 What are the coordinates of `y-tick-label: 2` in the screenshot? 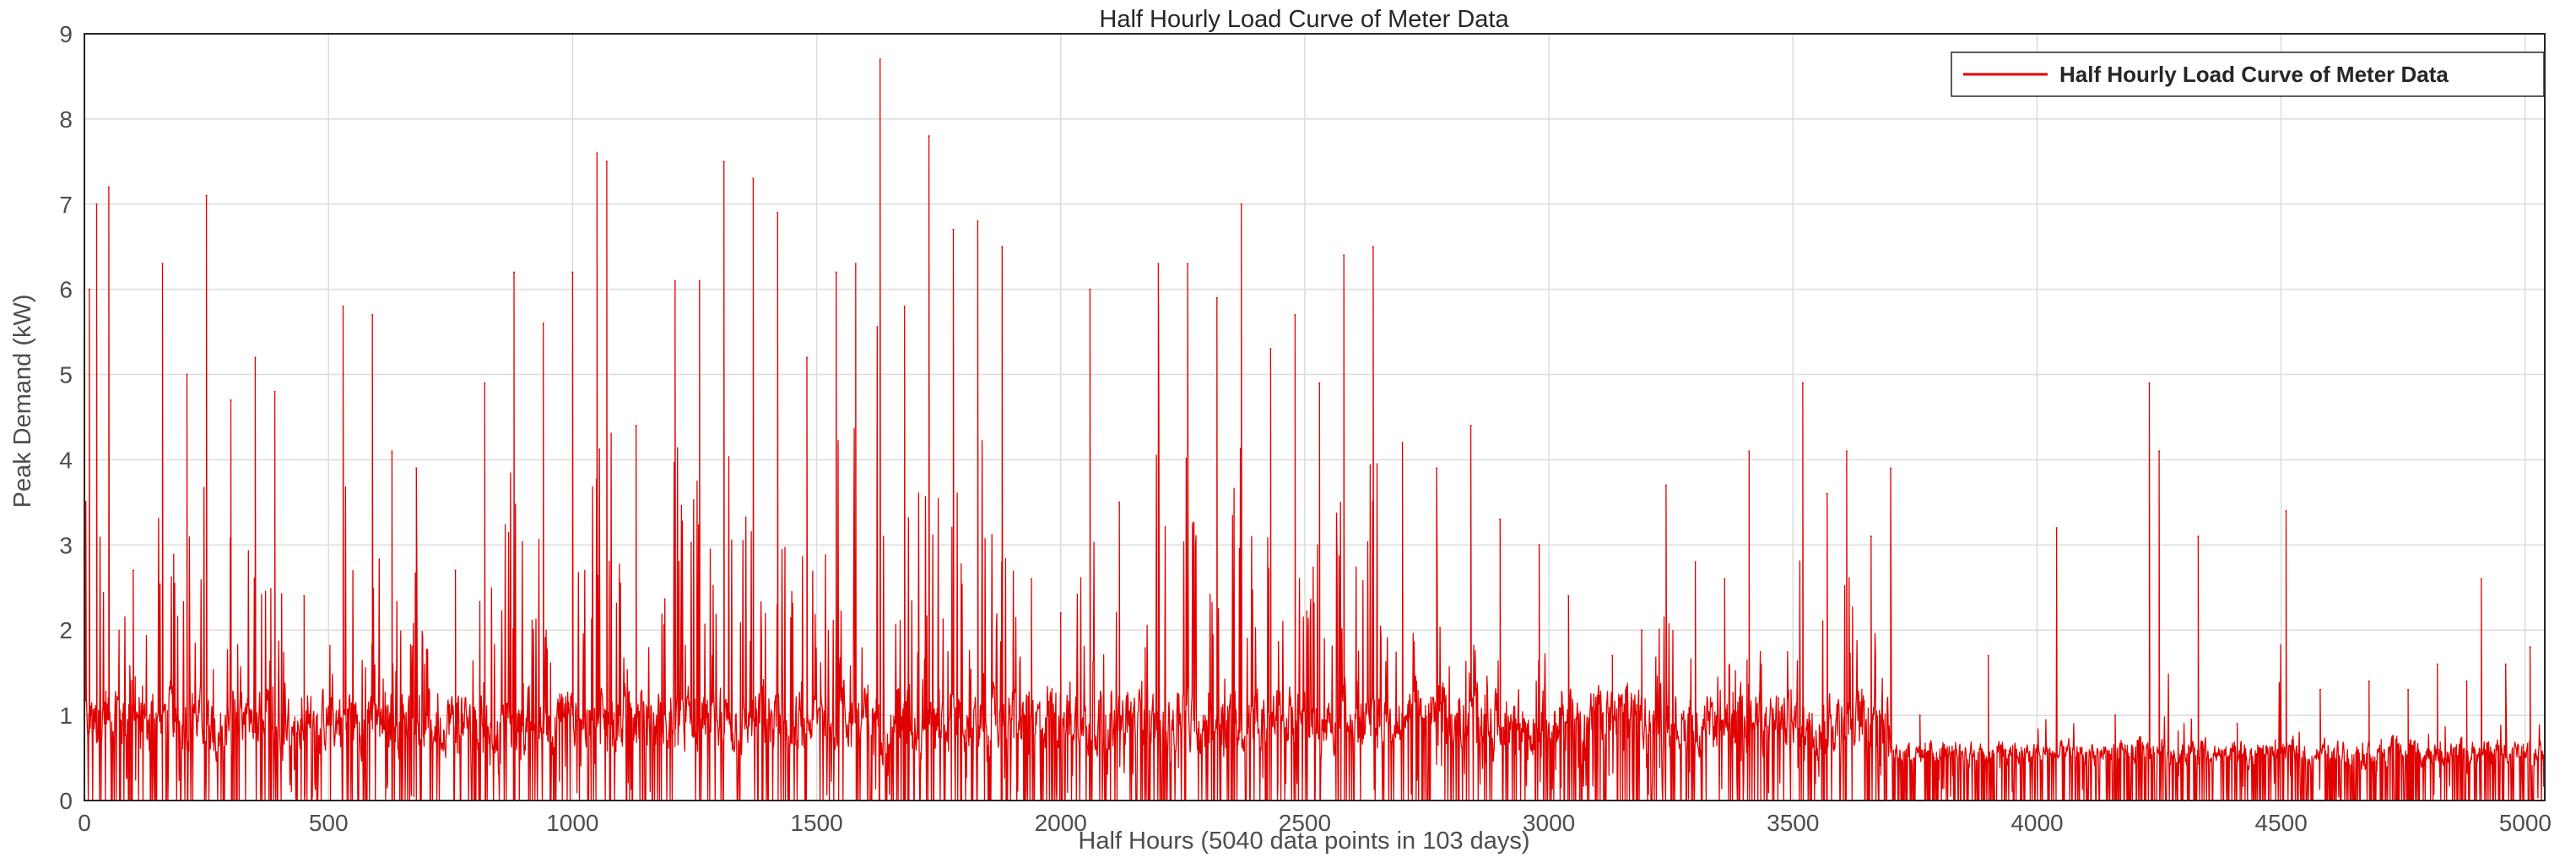 It's located at (66, 630).